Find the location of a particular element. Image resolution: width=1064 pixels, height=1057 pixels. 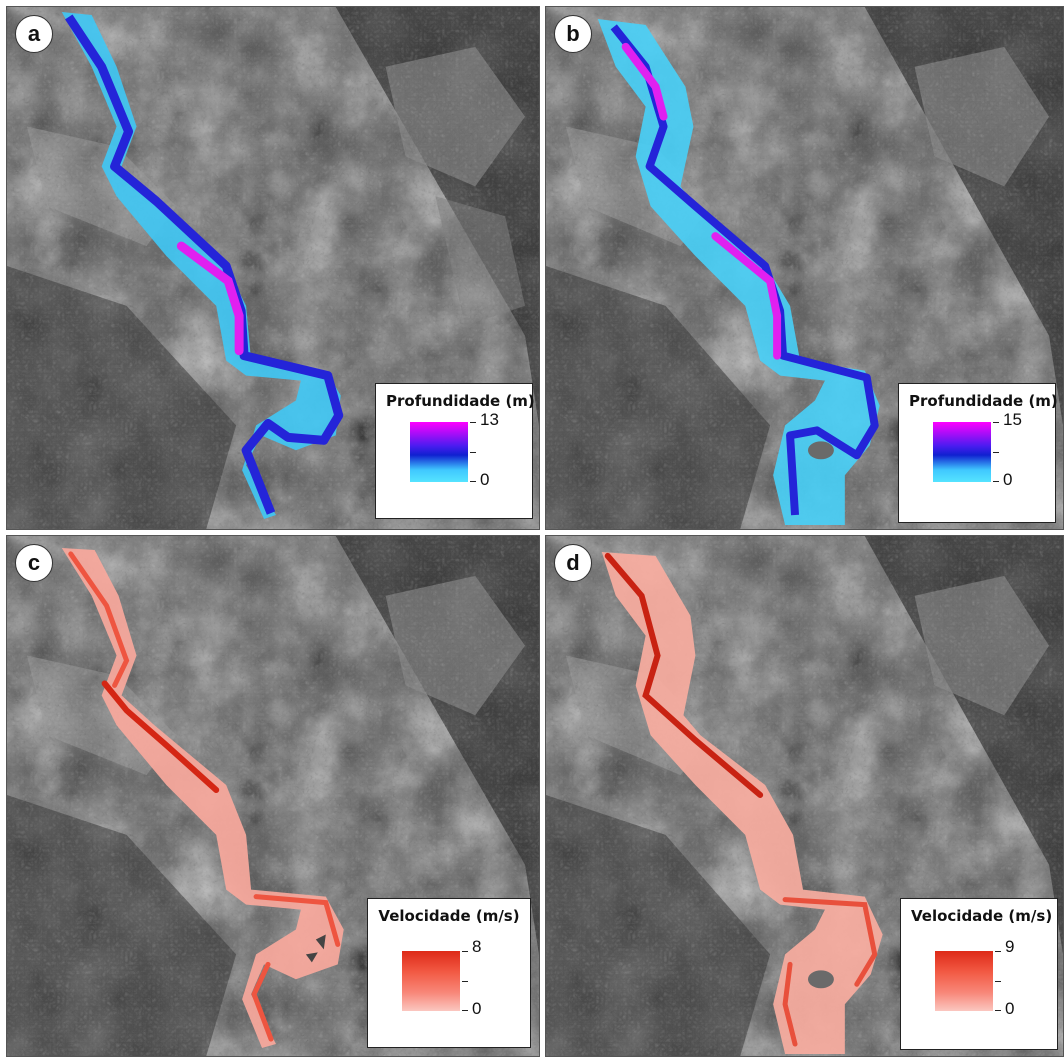

depth-legend-b: Profundidade (m) 15 0 is located at coordinates (978, 453).